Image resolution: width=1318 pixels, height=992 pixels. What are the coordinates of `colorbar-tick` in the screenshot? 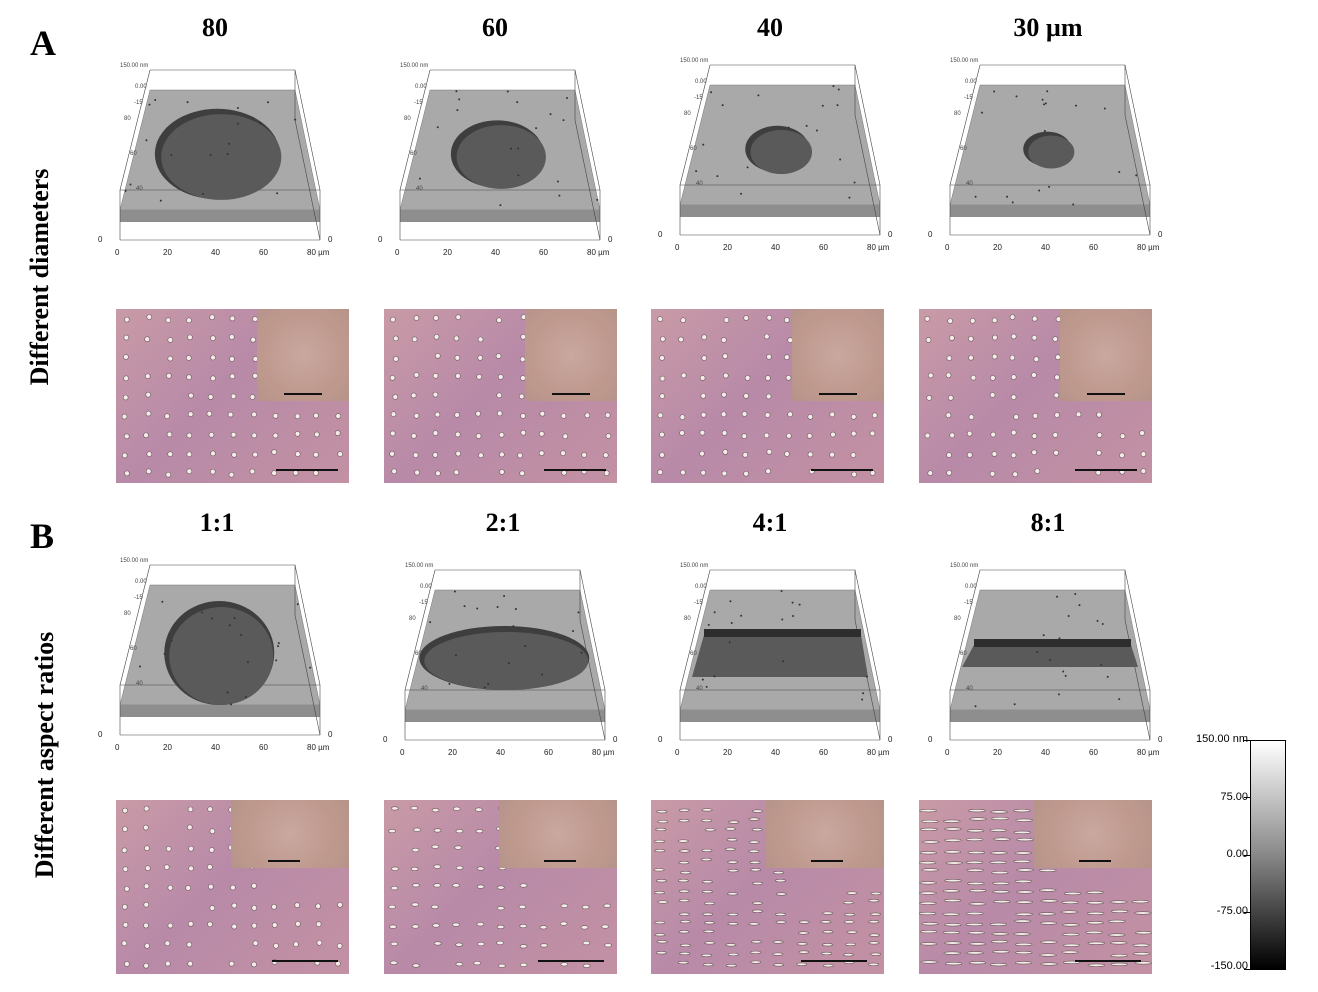 It's located at (1247, 740).